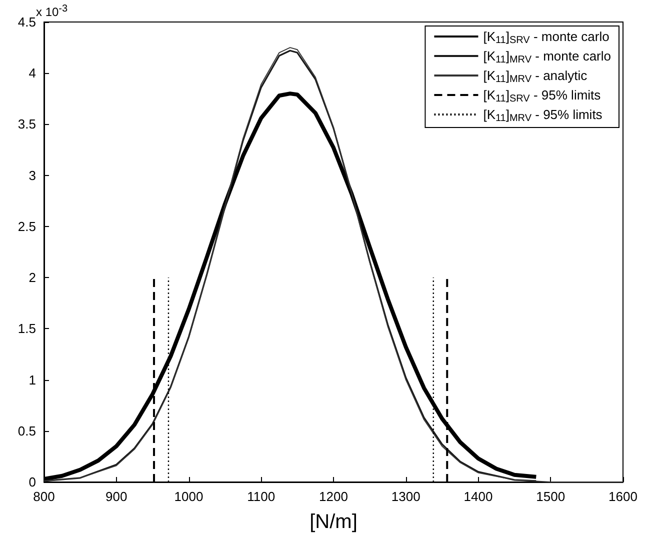 The image size is (645, 550). Describe the element at coordinates (334, 522) in the screenshot. I see `x-axis-title: [N/m]` at that location.